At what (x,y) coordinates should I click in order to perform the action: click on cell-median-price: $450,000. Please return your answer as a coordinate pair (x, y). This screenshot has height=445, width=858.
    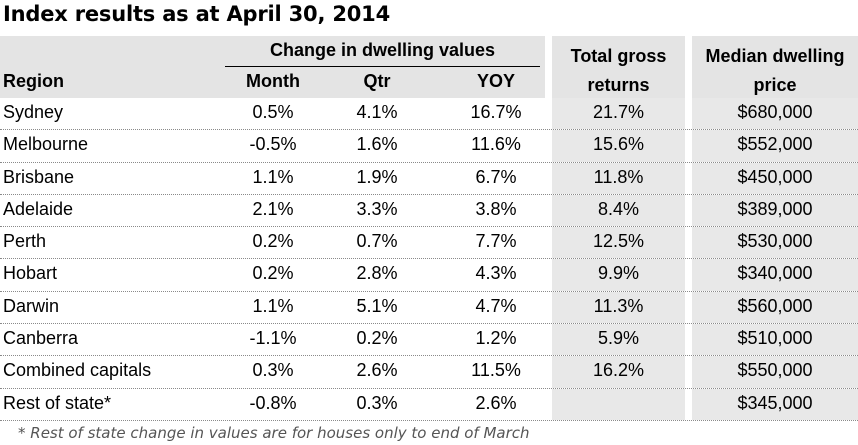
    Looking at the image, I should click on (775, 176).